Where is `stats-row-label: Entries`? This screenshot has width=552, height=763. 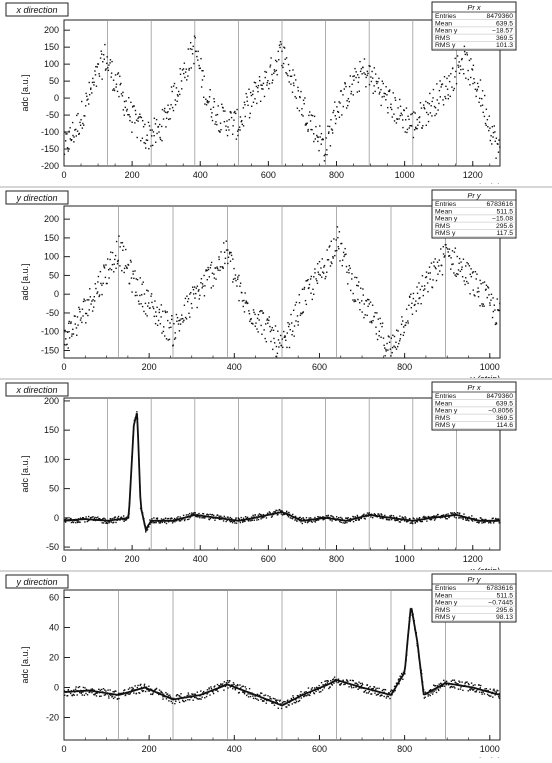
stats-row-label: Entries is located at coordinates (446, 16).